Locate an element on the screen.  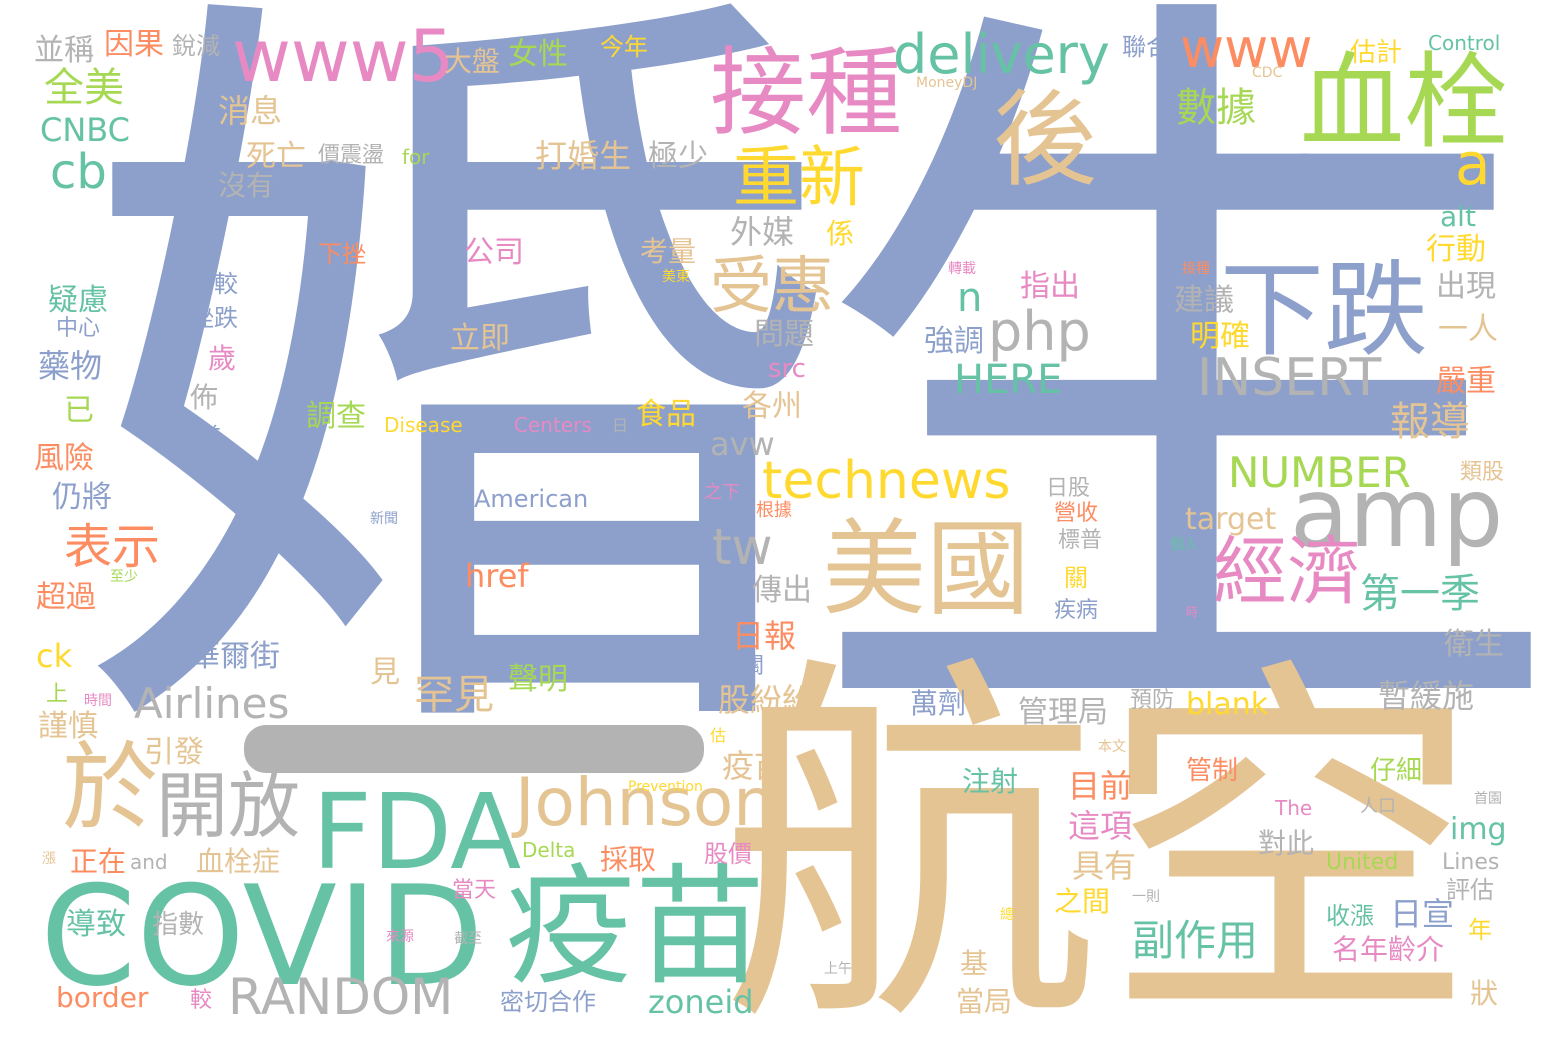
word-ri: 日 is located at coordinates (620, 425).